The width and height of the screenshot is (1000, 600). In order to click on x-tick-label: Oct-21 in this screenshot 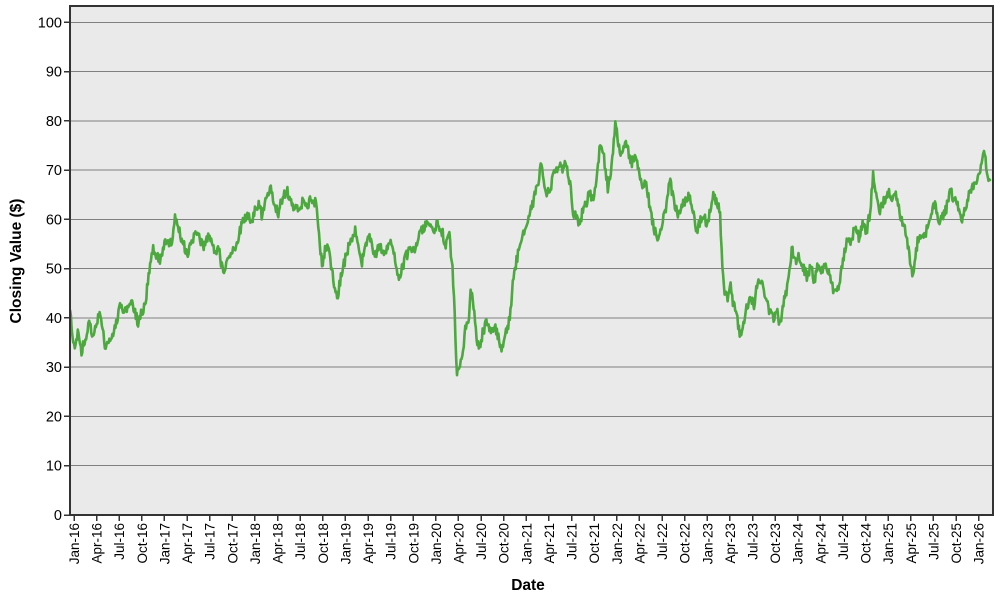, I will do `click(594, 543)`.